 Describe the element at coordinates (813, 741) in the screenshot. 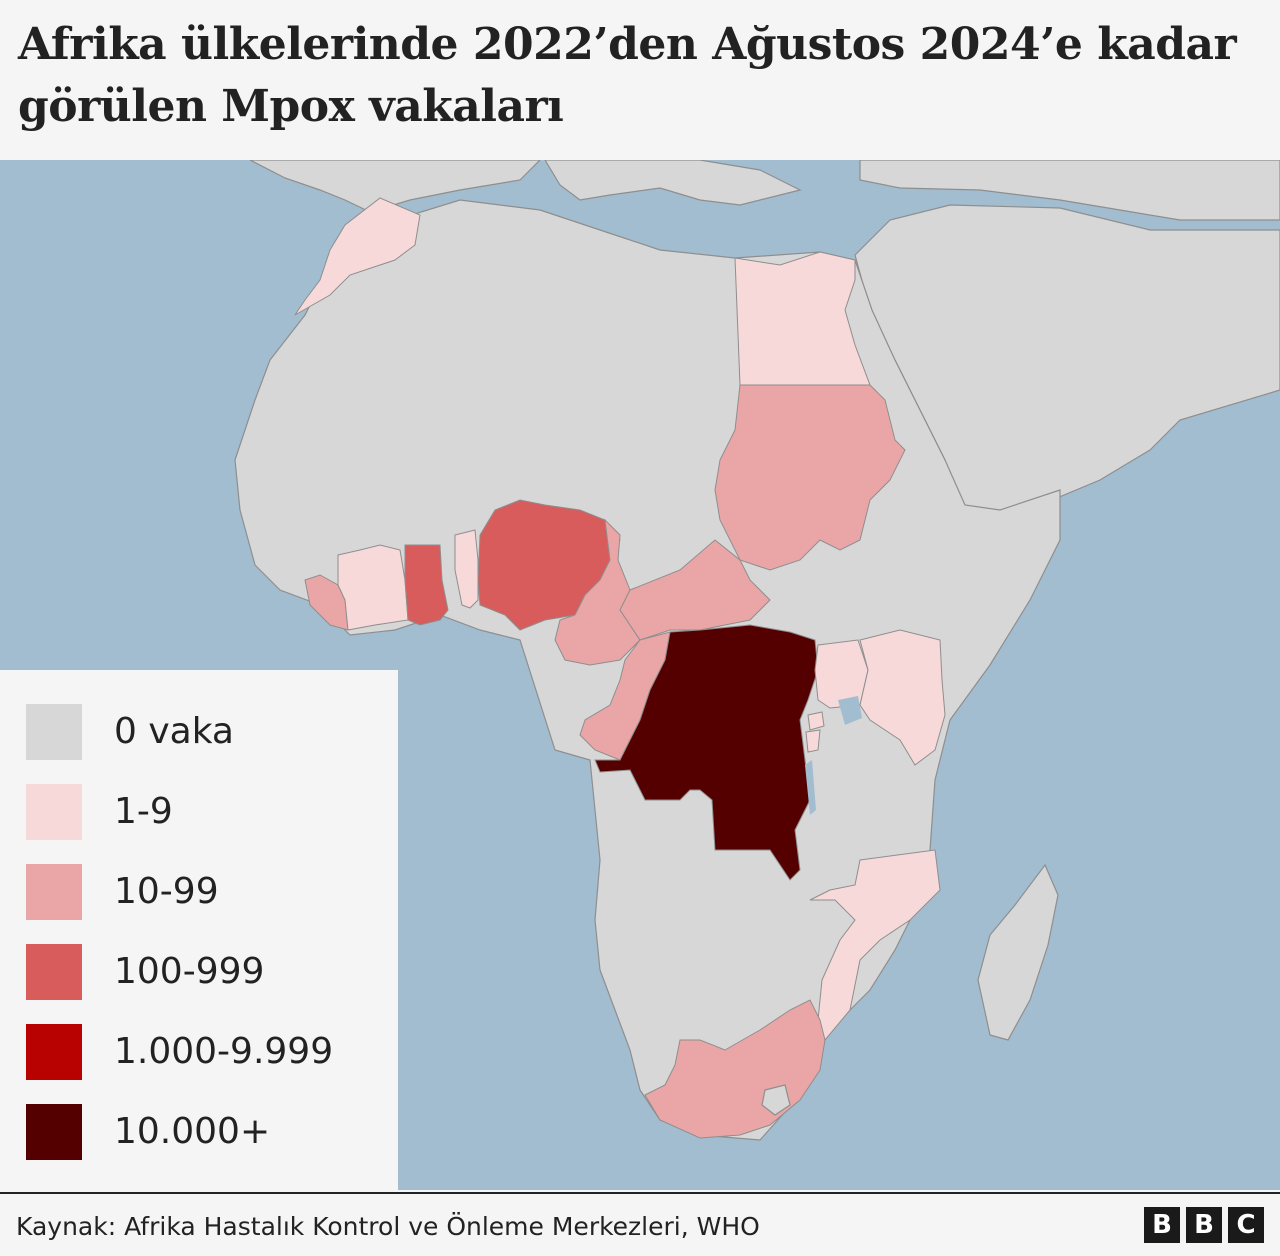

I see `country-burundi` at that location.